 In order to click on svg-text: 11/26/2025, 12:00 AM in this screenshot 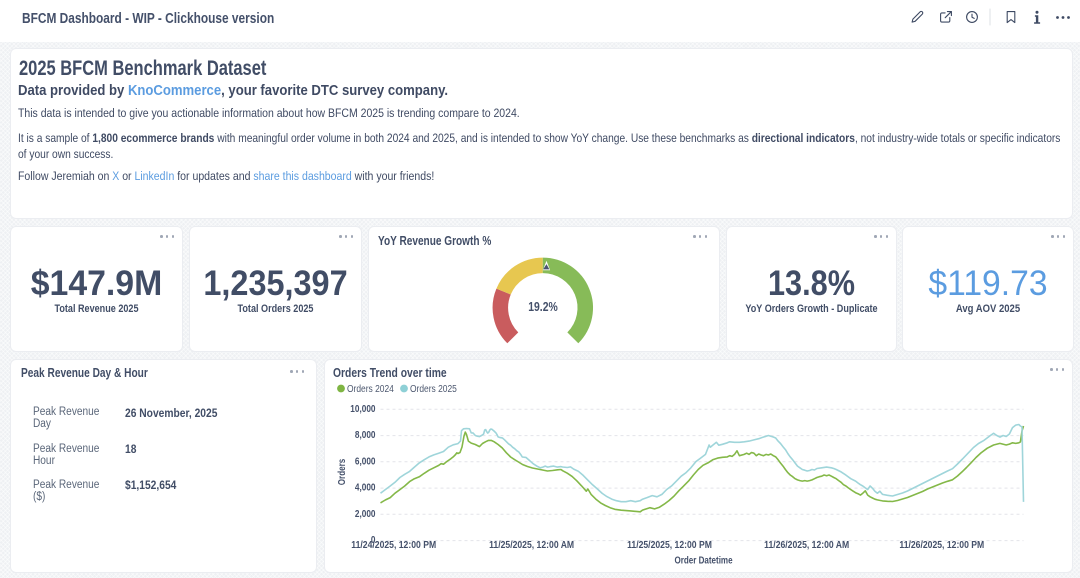, I will do `click(806, 544)`.